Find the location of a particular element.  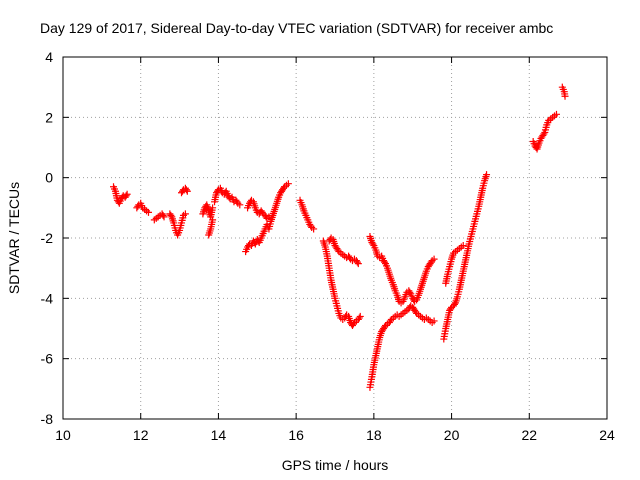

x-tick-label: 18 is located at coordinates (374, 435).